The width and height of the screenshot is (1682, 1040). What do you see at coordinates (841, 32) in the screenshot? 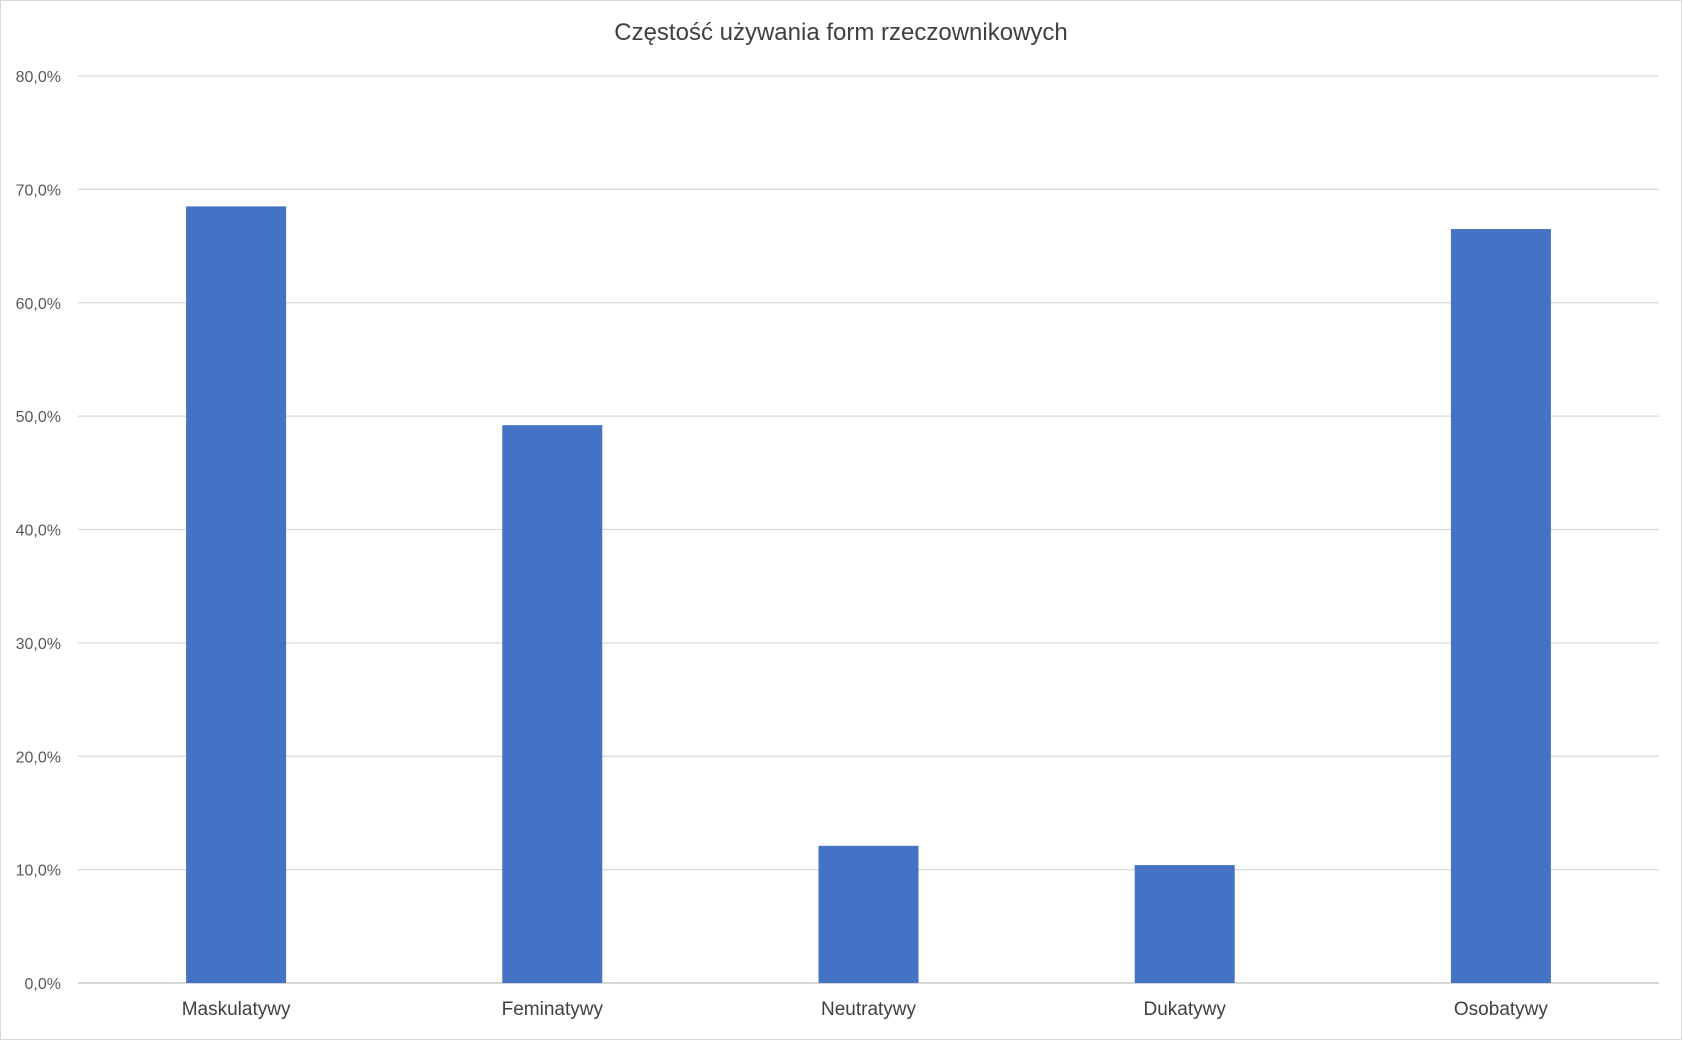
I see `chart-title: Częstość używania form rzeczownikowych` at bounding box center [841, 32].